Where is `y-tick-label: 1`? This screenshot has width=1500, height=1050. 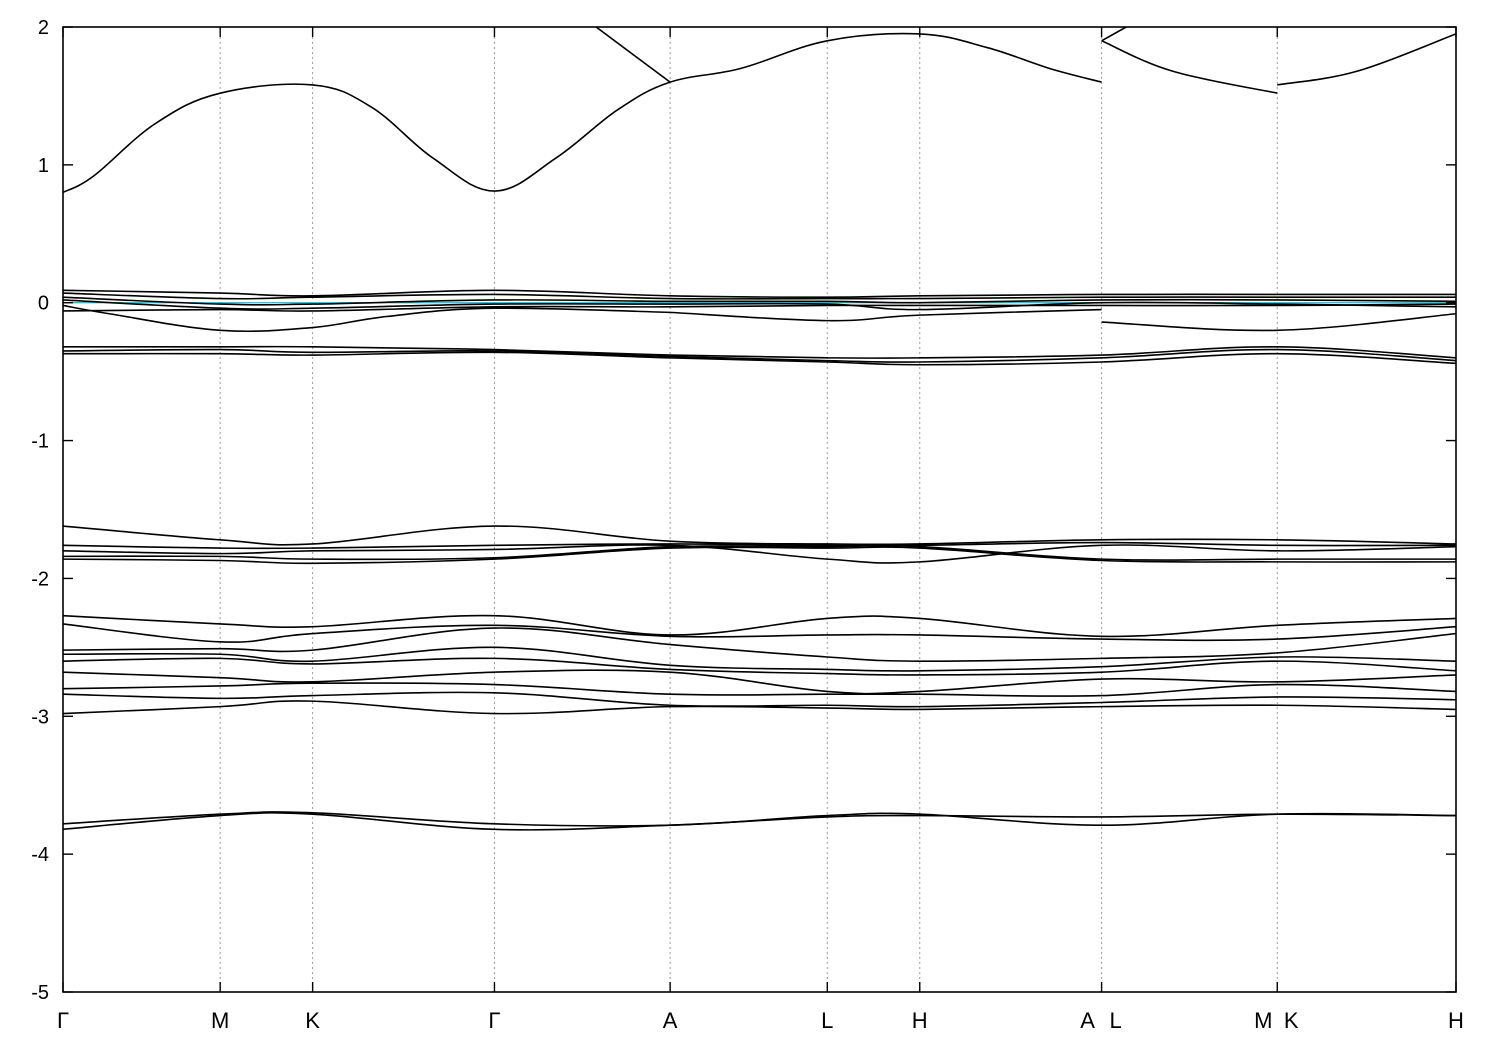
y-tick-label: 1 is located at coordinates (43, 166).